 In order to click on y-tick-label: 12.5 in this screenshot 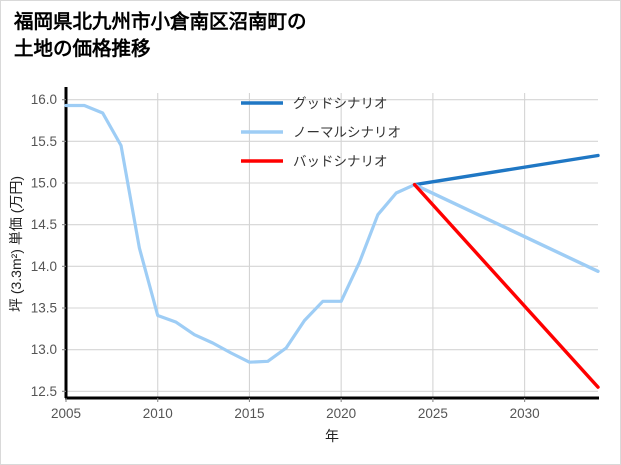, I will do `click(44, 391)`.